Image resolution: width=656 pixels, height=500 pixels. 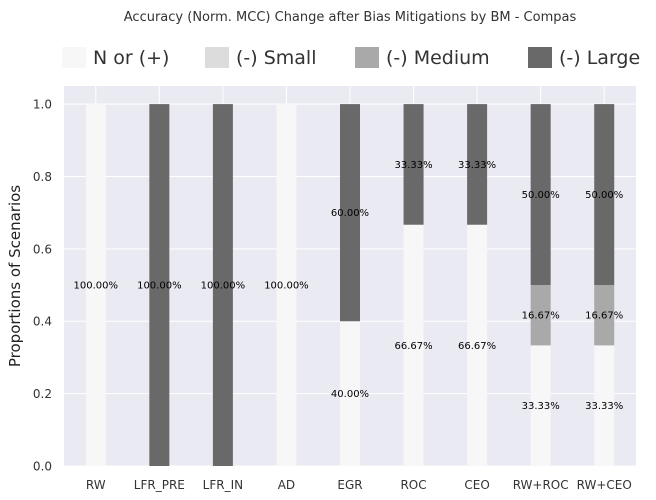 I want to click on legend: N or (+) (-) Small (-) Medium (-) Large, so click(x=351, y=58).